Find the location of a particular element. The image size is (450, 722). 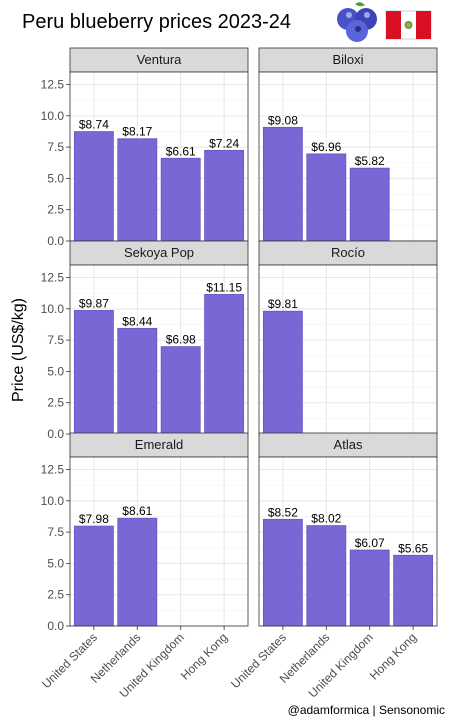

bar-value-label: $8.74 is located at coordinates (94, 125).